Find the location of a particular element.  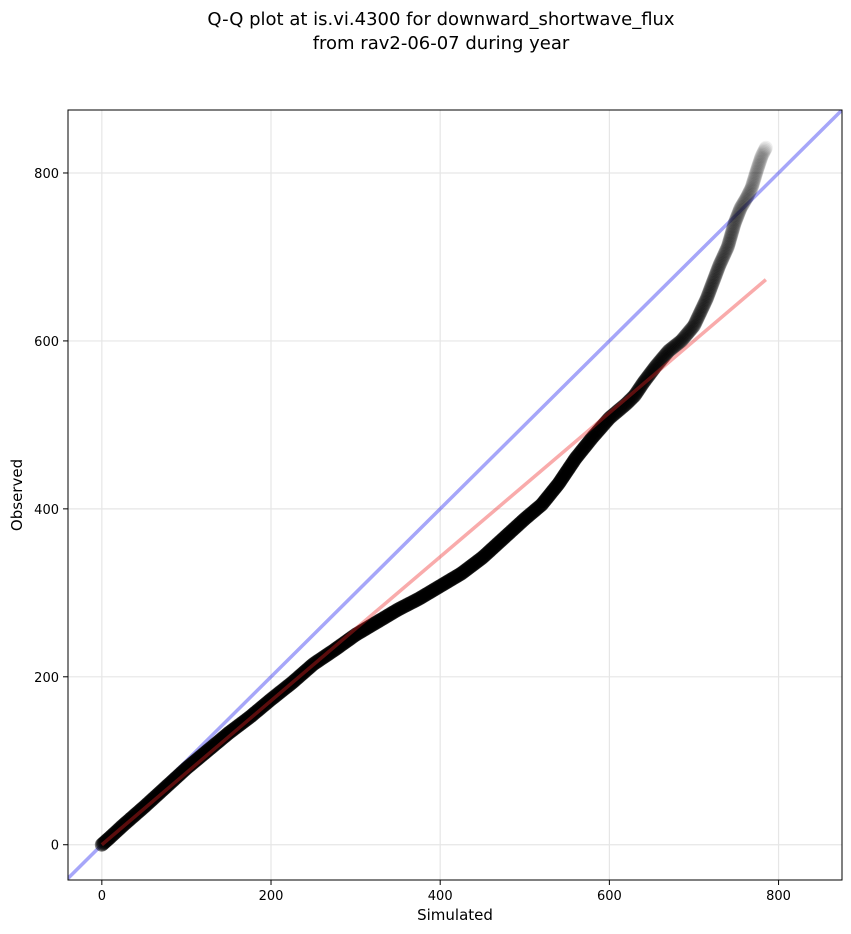

y-tick-label: 200 is located at coordinates (46, 678).